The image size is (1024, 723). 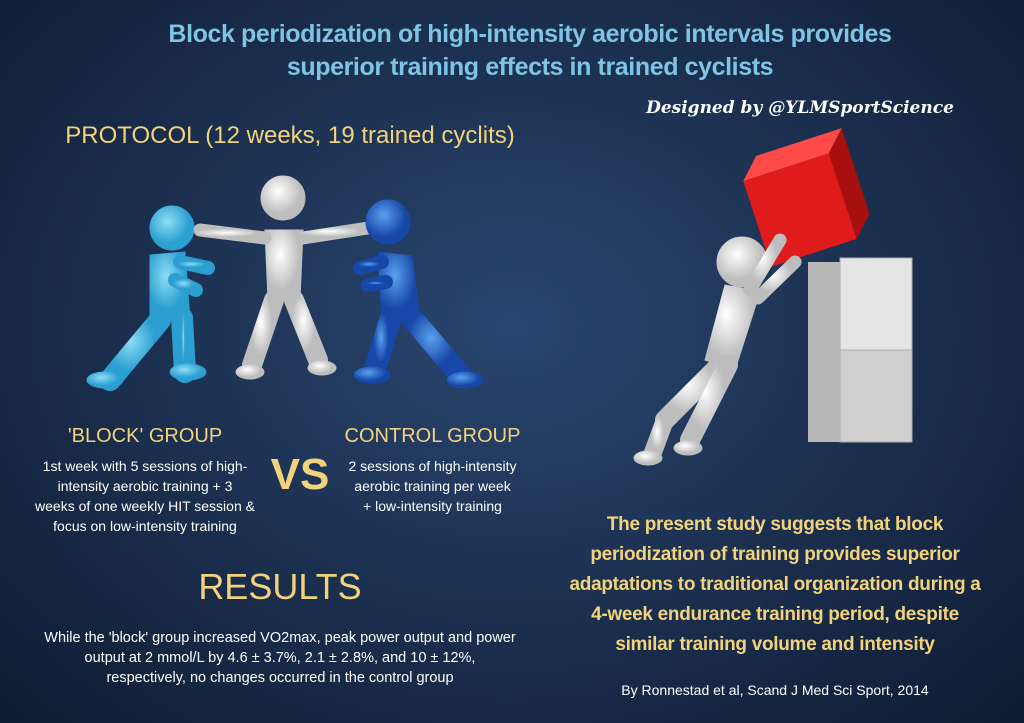 I want to click on group-name: 'BLOCK' GROUP, so click(x=145, y=436).